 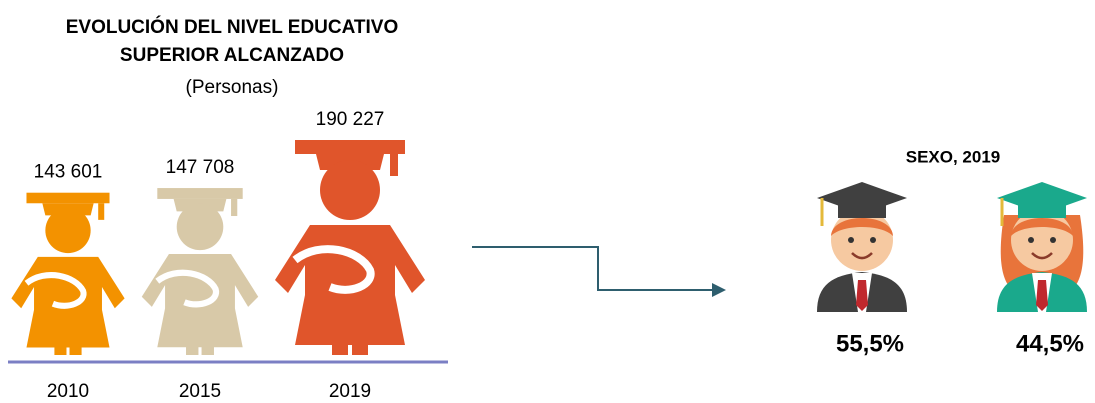 I want to click on category-label: 2010, so click(x=68, y=391).